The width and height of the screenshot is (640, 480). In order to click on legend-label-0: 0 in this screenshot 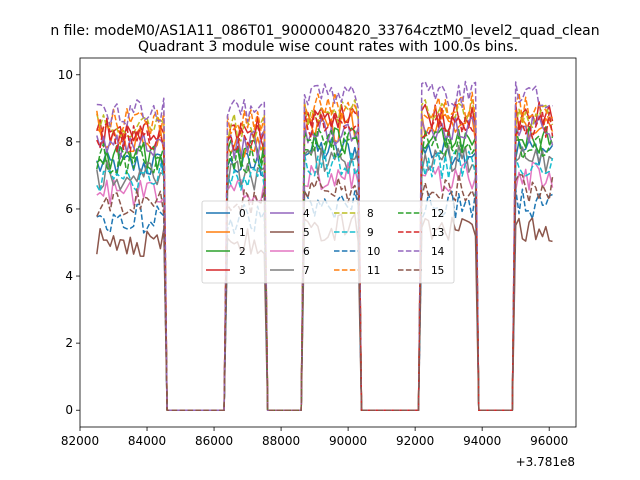, I will do `click(242, 214)`.